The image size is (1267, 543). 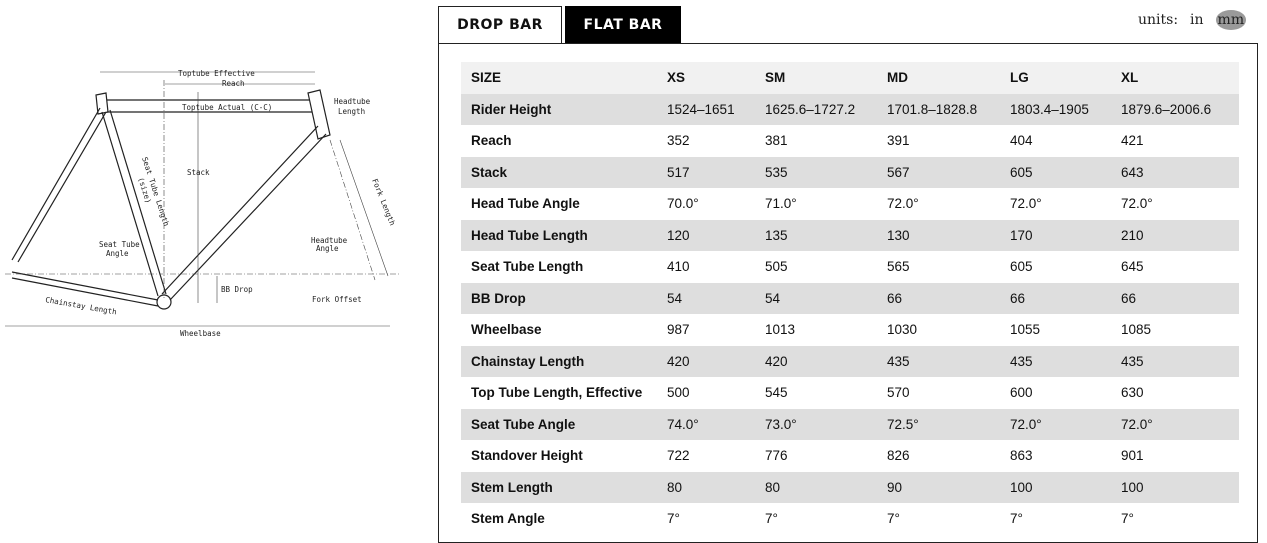 I want to click on table-cell: 120, so click(x=716, y=235).